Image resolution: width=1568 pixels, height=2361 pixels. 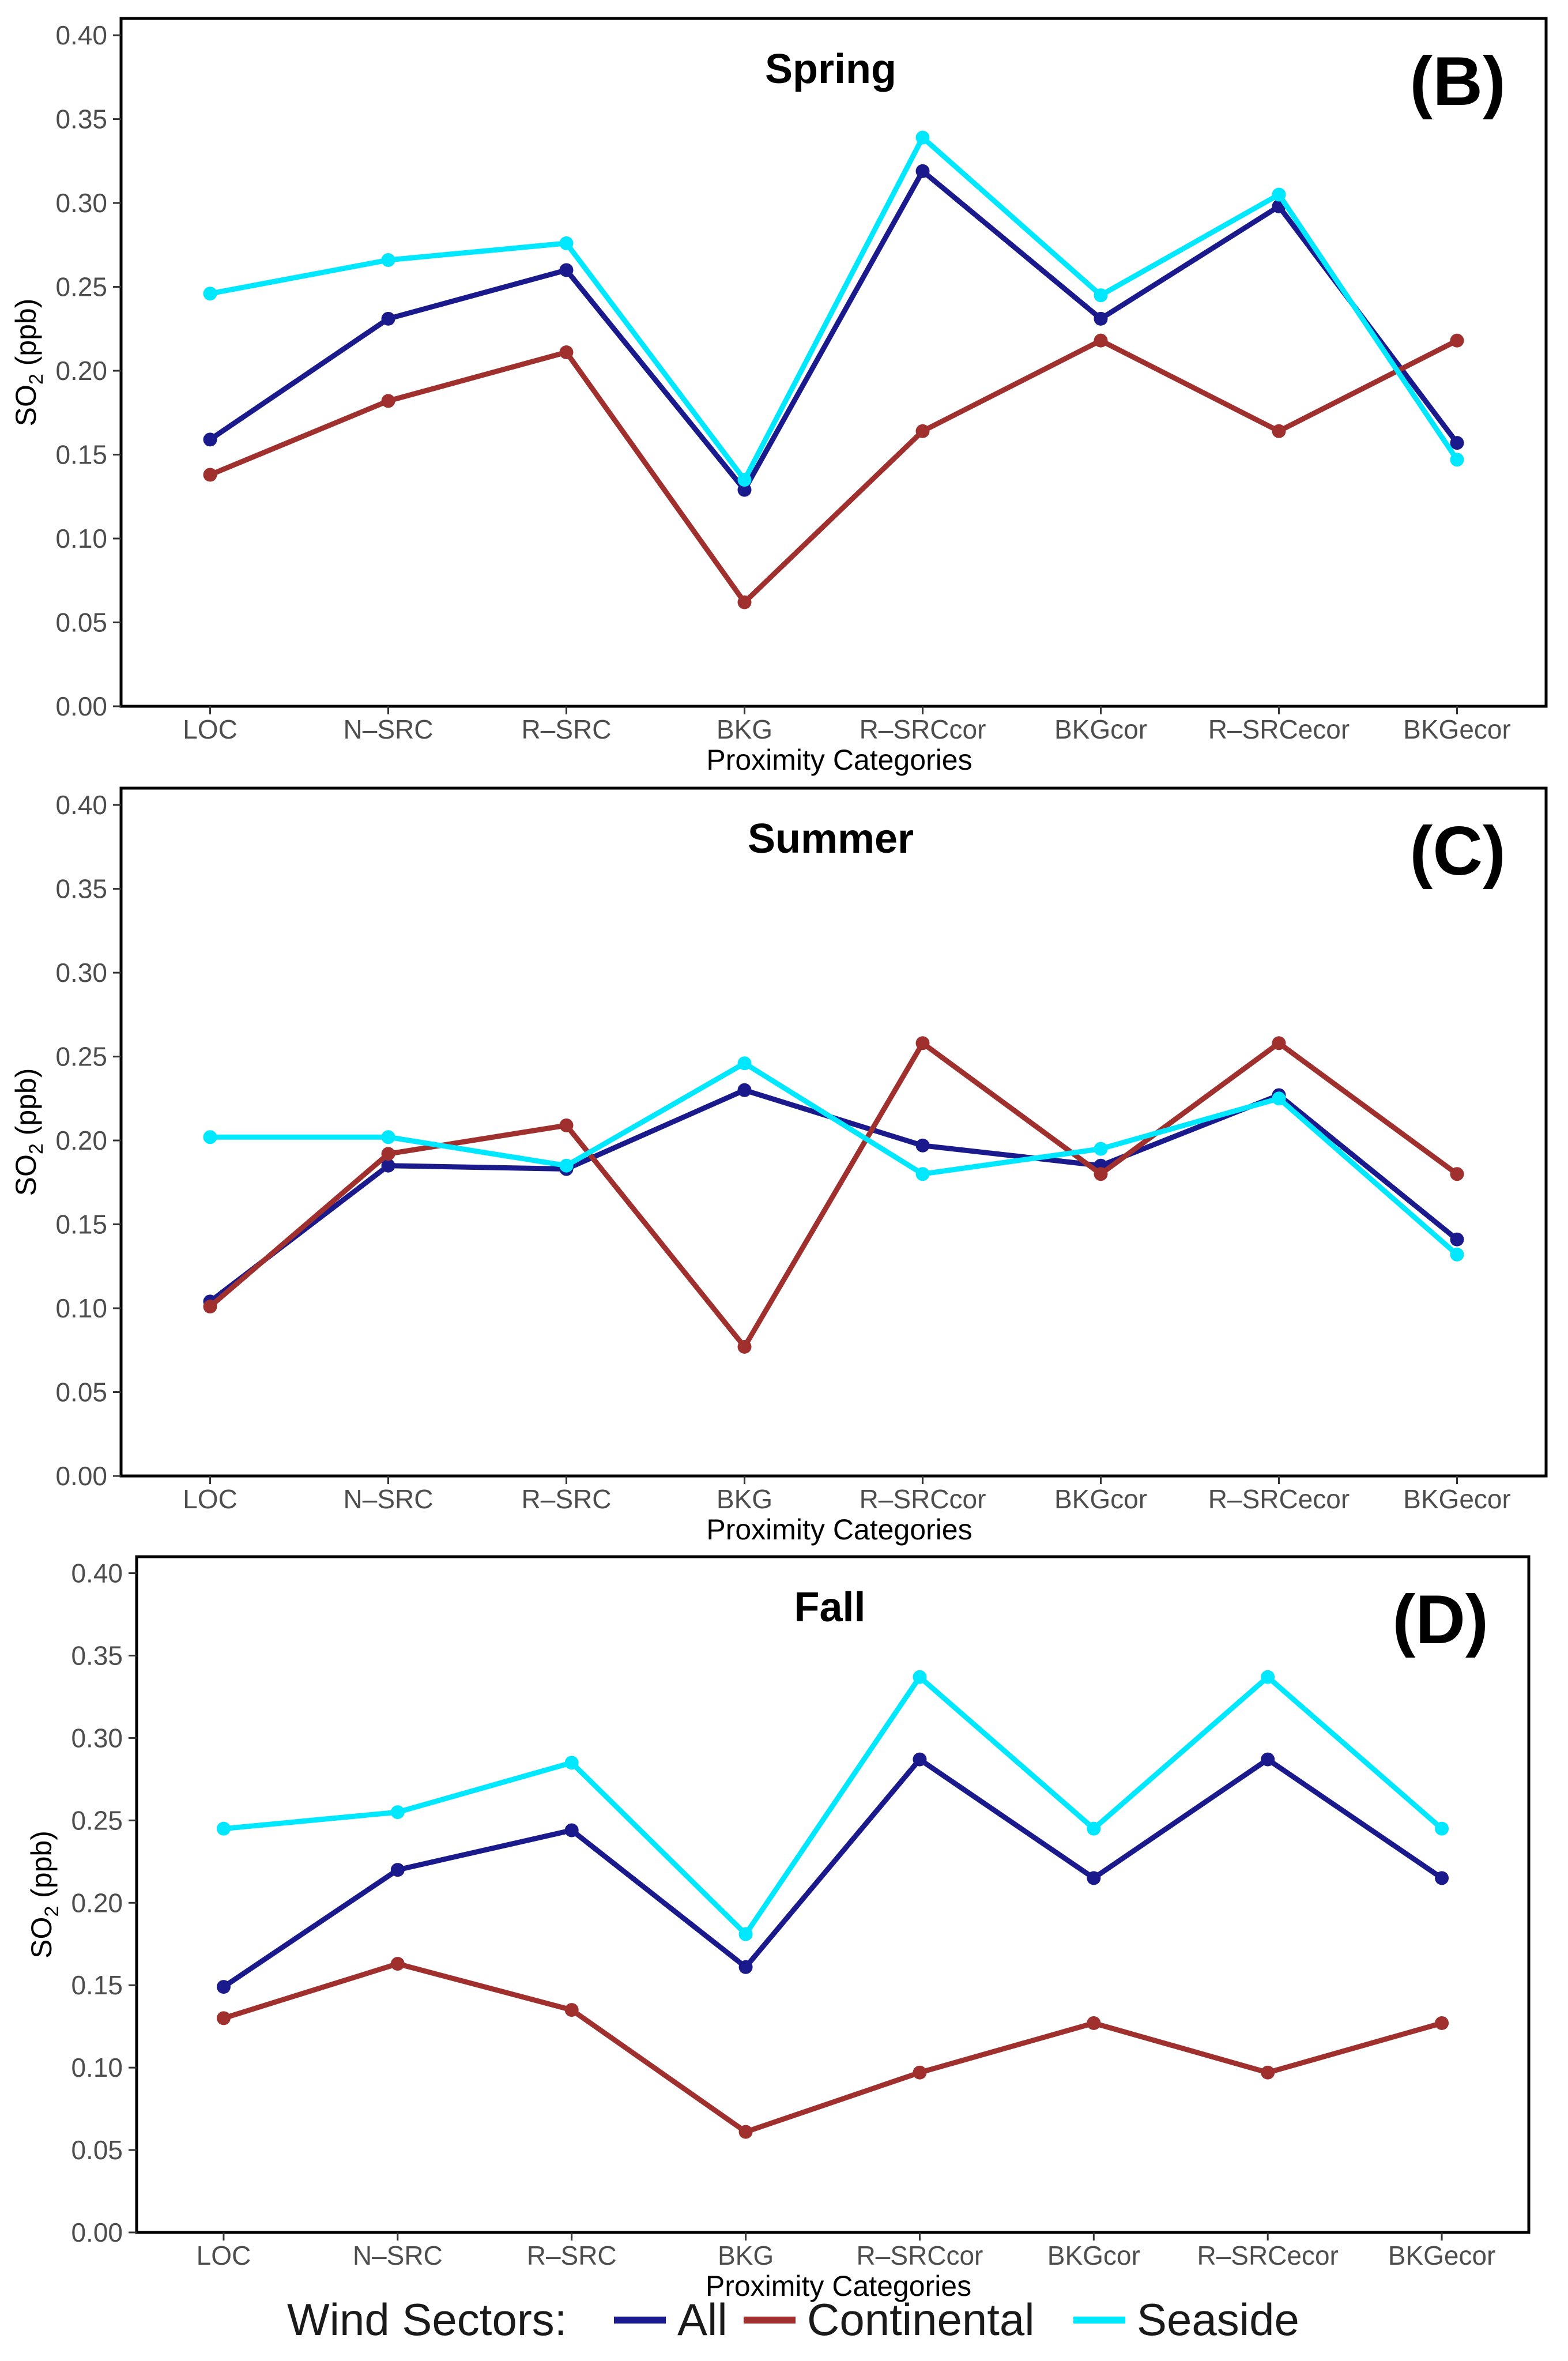 I want to click on y-tick-label: 0.10, so click(x=97, y=2068).